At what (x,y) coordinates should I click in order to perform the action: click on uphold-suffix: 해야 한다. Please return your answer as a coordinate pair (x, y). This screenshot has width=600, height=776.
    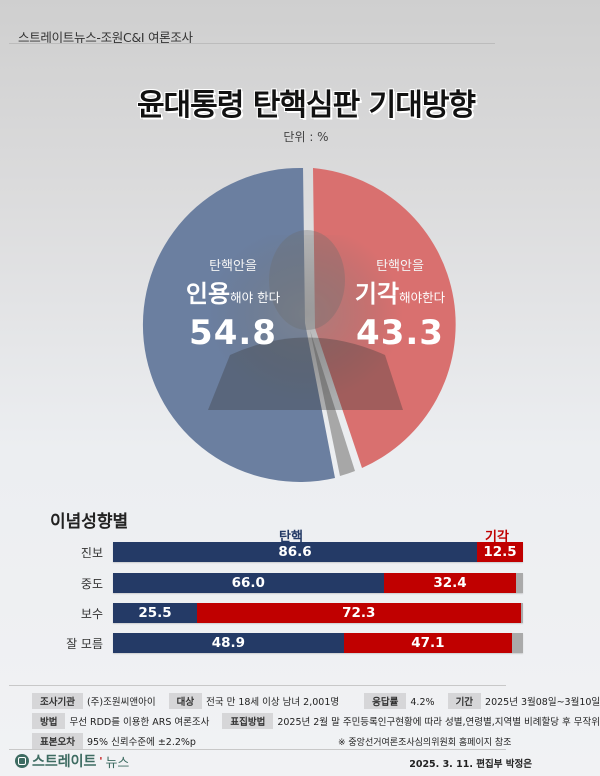
    Looking at the image, I should click on (255, 297).